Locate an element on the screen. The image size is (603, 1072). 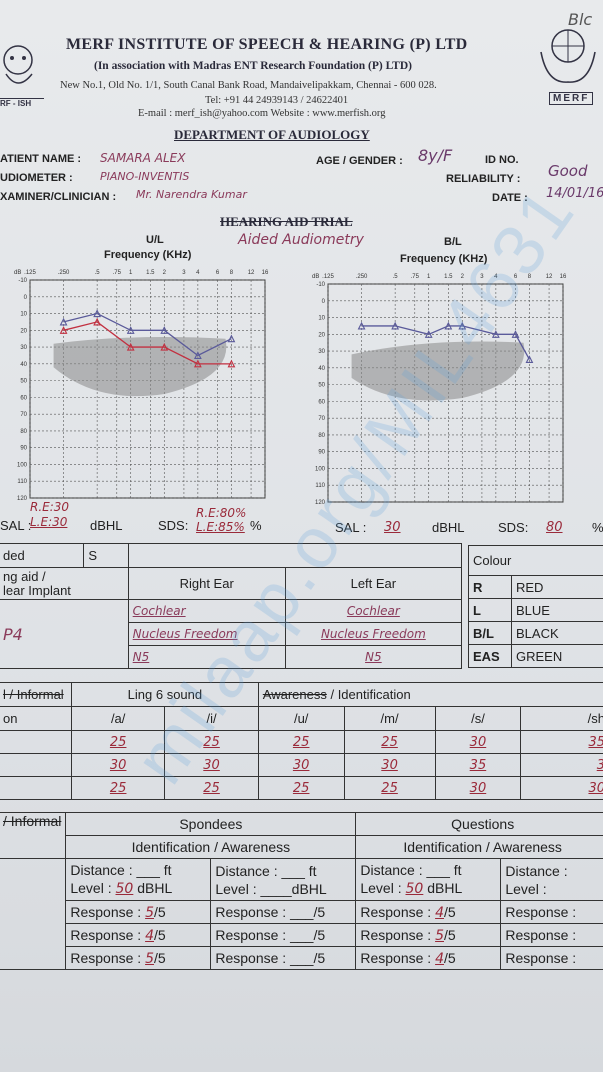
level-label: Level : is located at coordinates (91, 888).